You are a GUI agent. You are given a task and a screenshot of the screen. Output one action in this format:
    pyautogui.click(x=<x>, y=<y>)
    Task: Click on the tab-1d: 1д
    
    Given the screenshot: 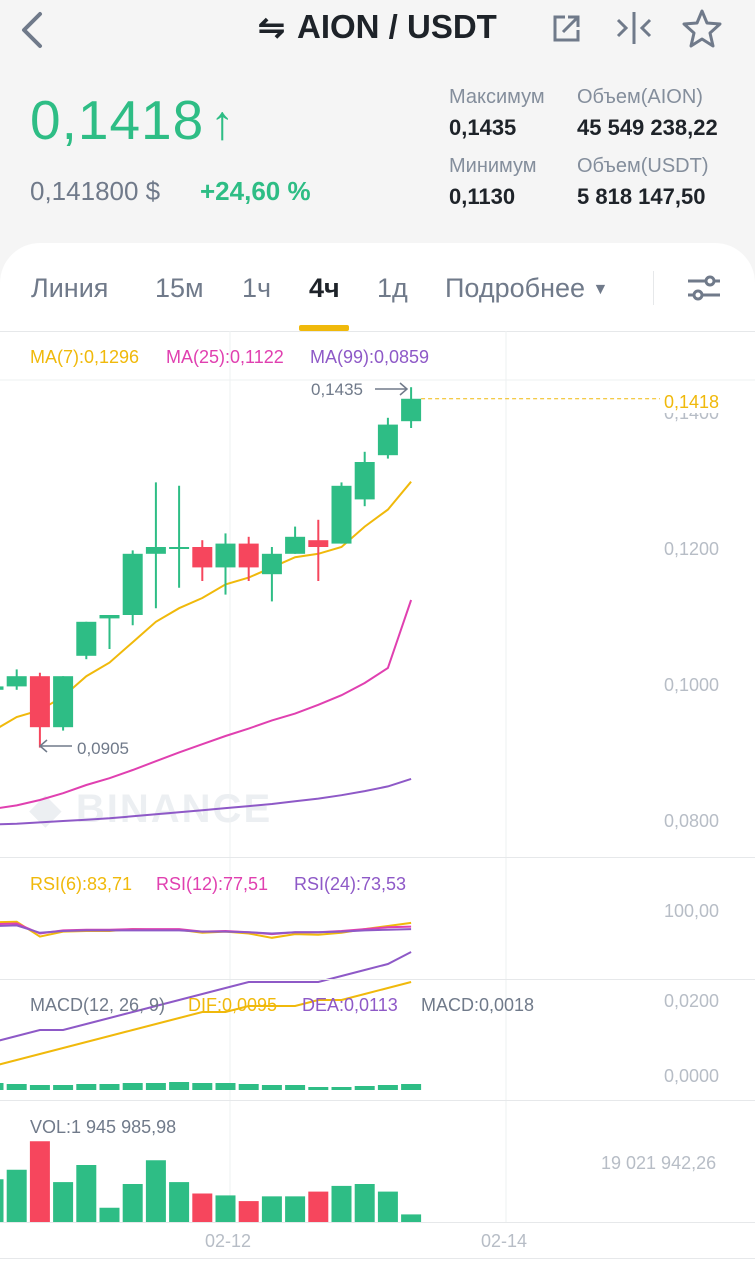 What is the action you would take?
    pyautogui.click(x=392, y=288)
    